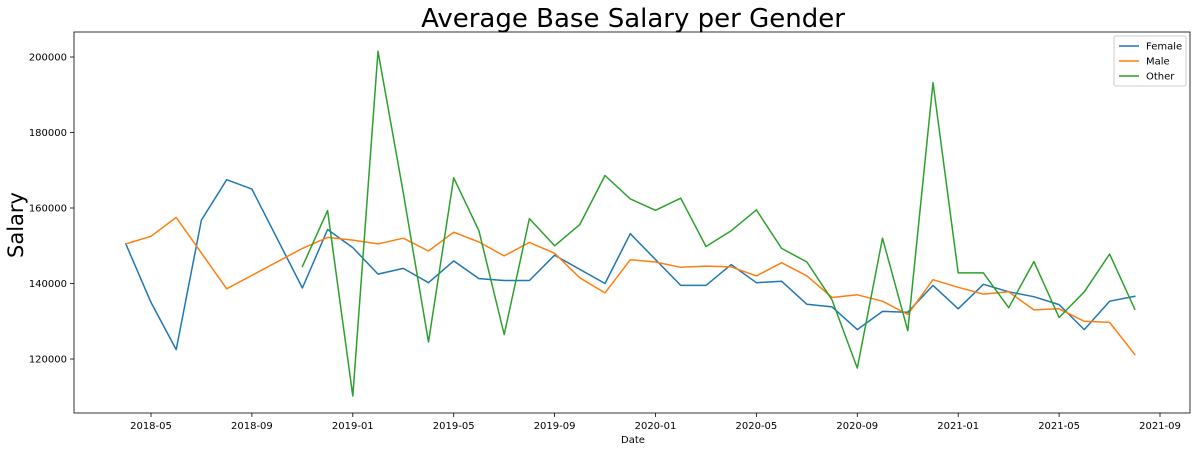 This screenshot has height=451, width=1198. Describe the element at coordinates (48, 133) in the screenshot. I see `y-tick-label: 180000` at that location.